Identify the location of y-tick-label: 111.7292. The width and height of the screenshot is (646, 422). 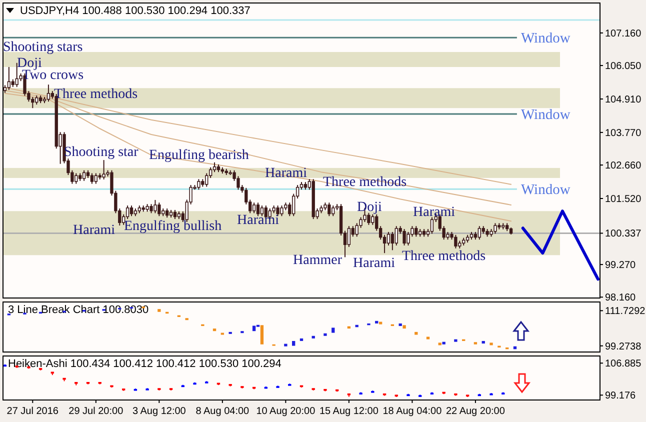
(625, 312).